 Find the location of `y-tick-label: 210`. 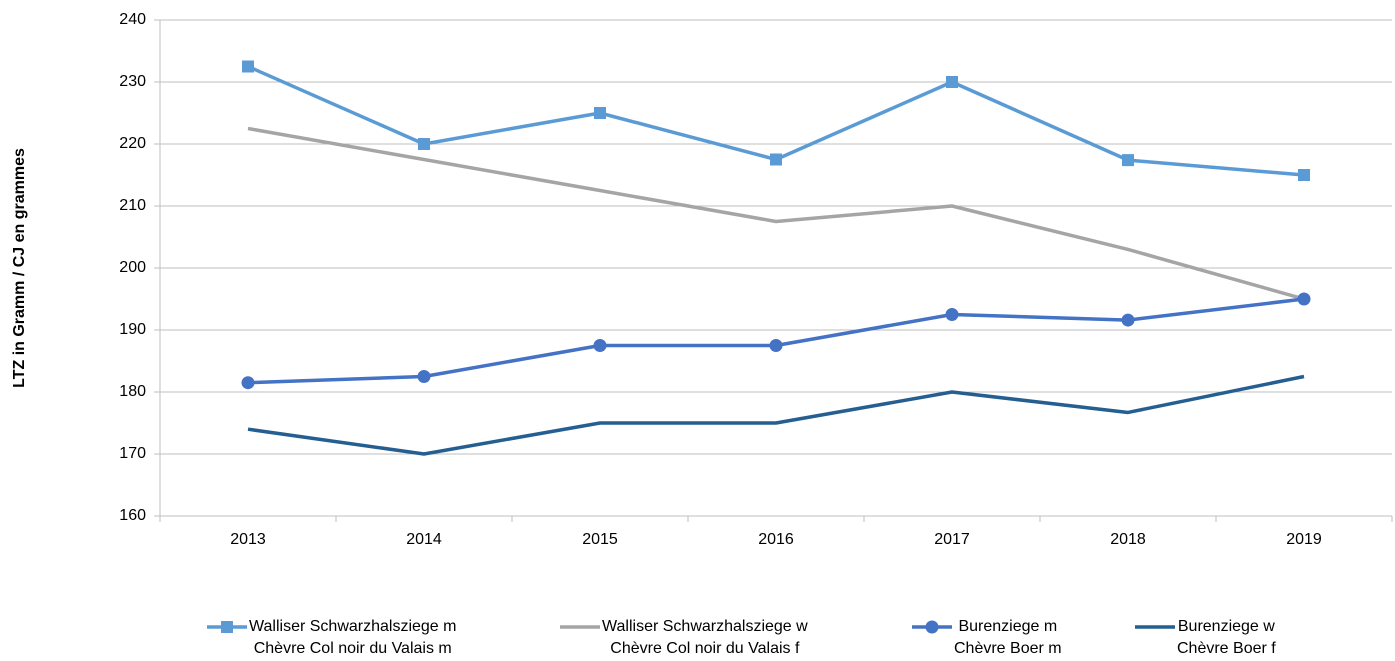

y-tick-label: 210 is located at coordinates (132, 205).